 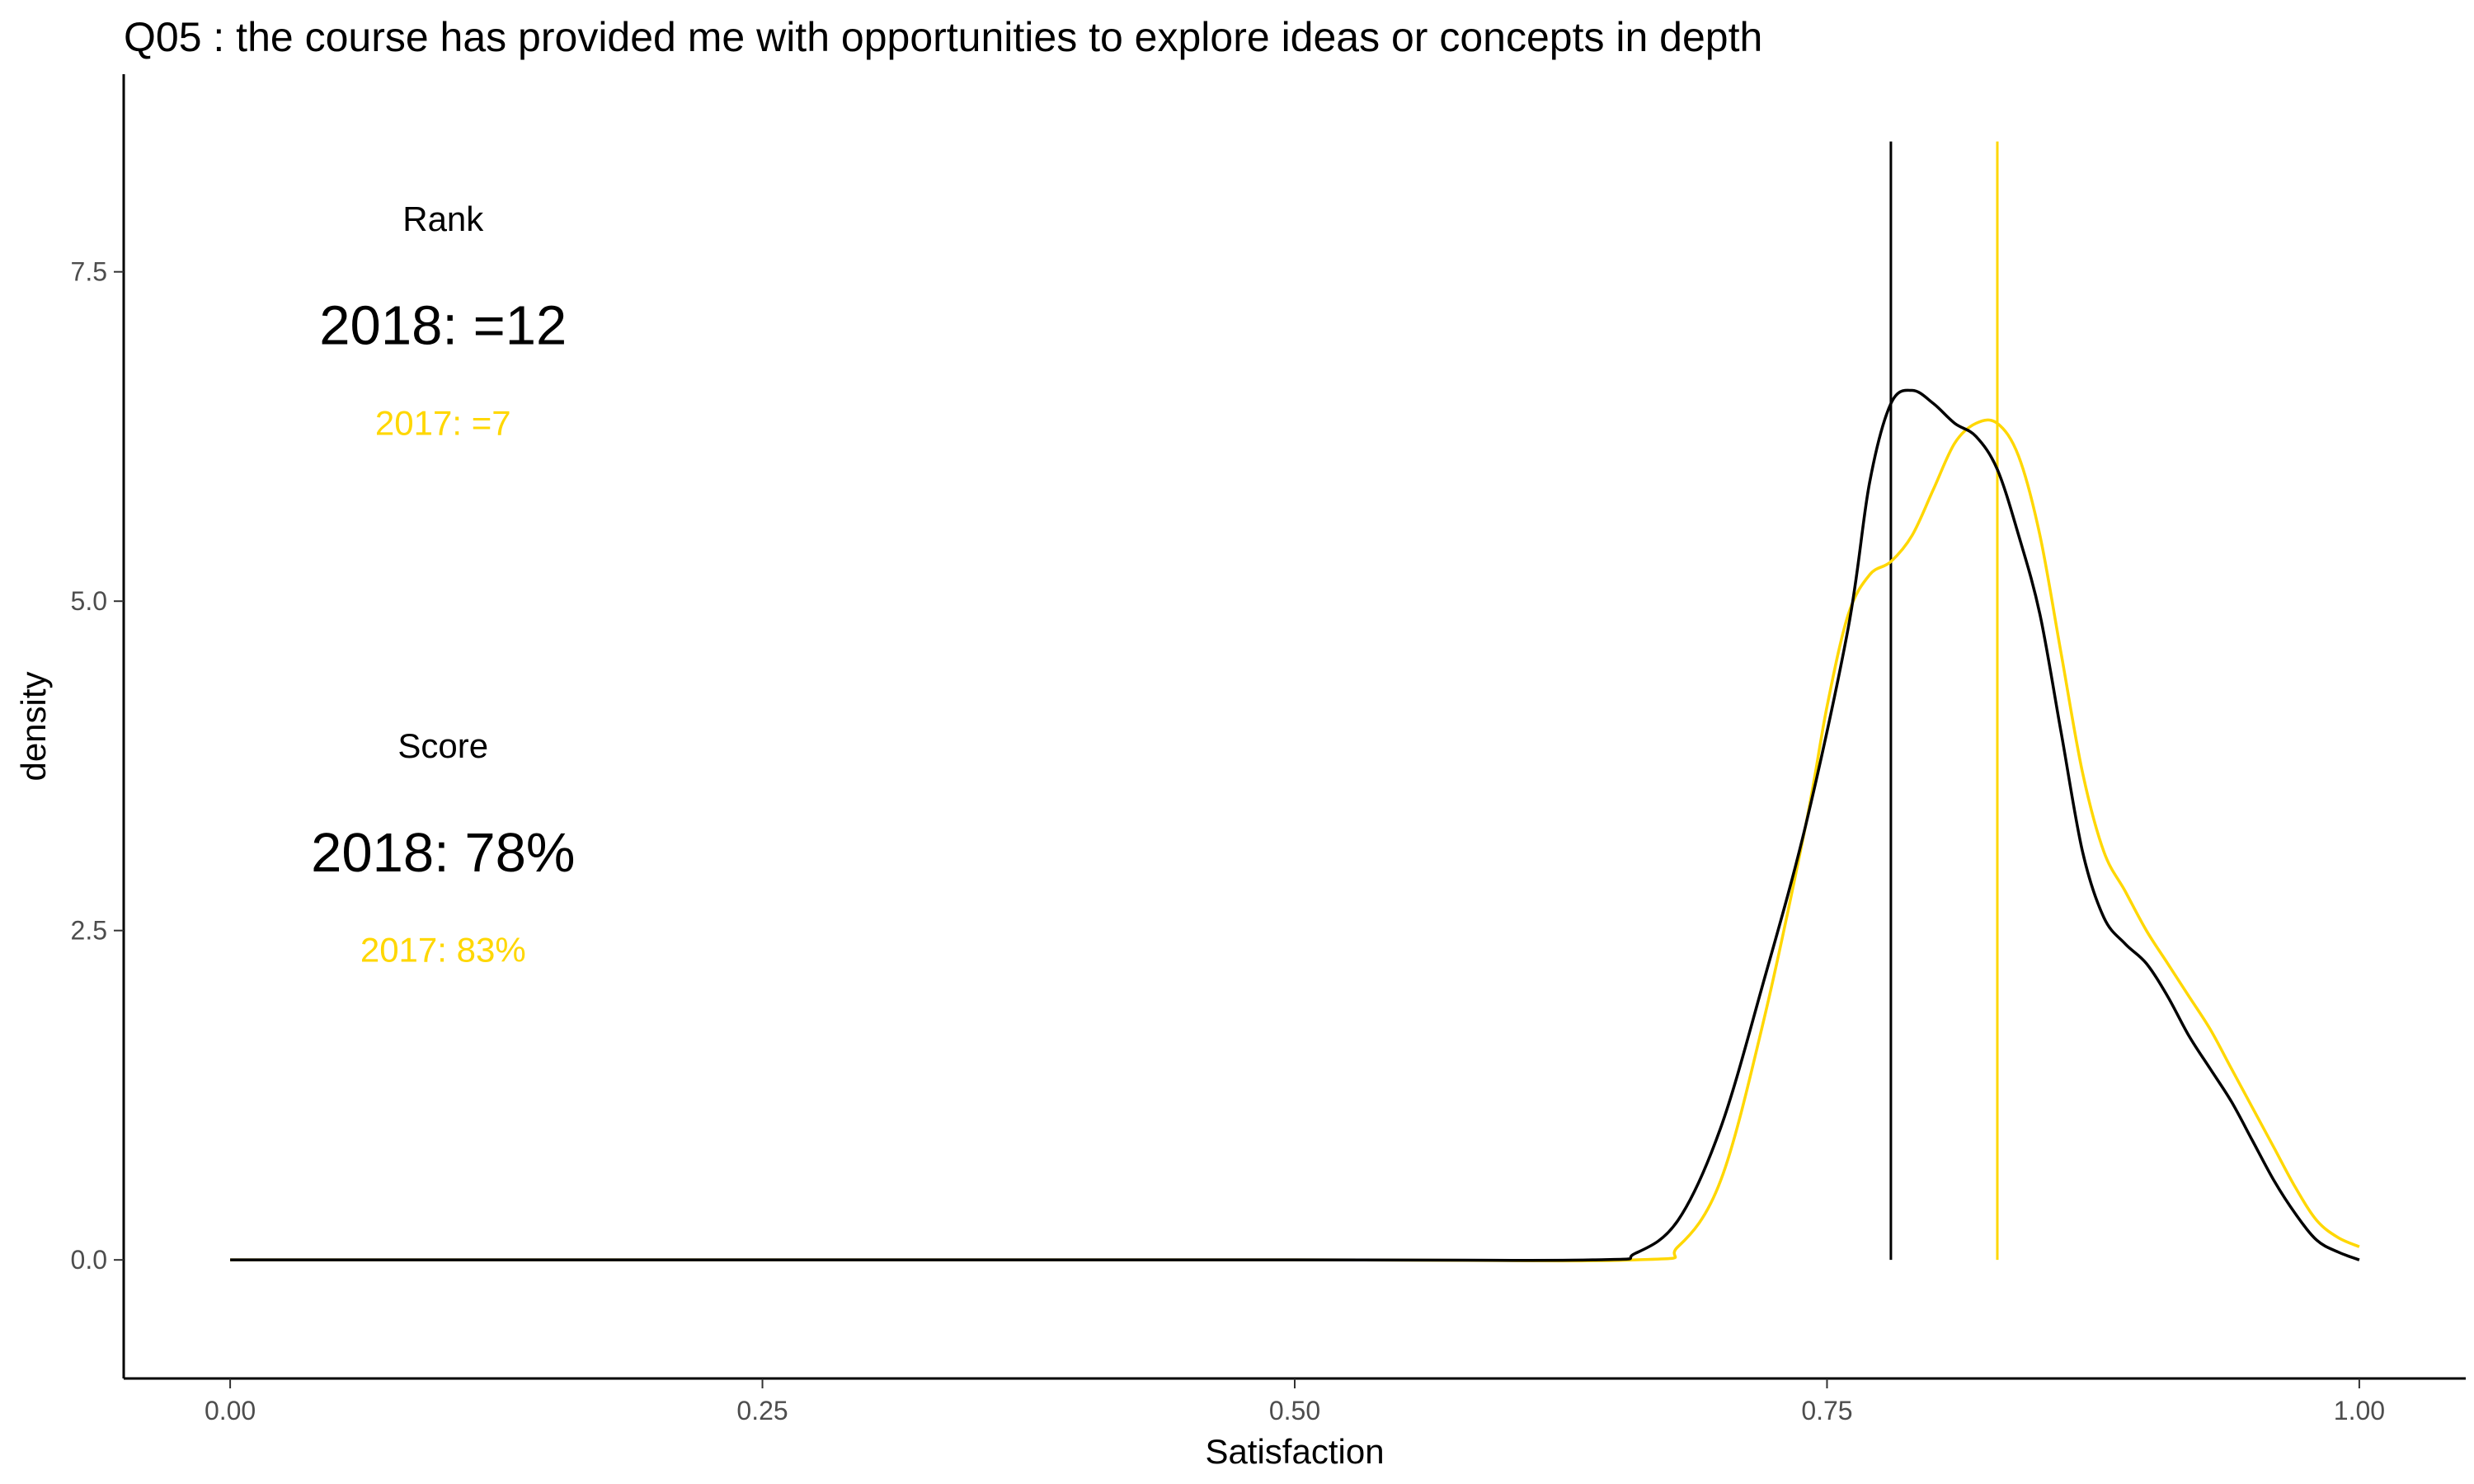 I want to click on x-tick-label: 1.00, so click(x=2359, y=1410).